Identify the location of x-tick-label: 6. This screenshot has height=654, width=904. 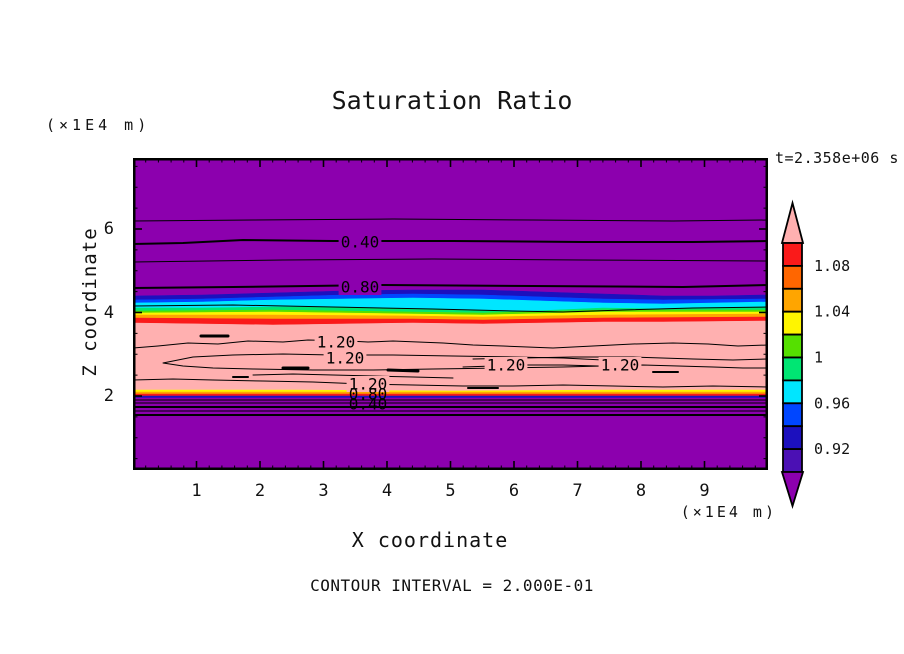
(514, 491).